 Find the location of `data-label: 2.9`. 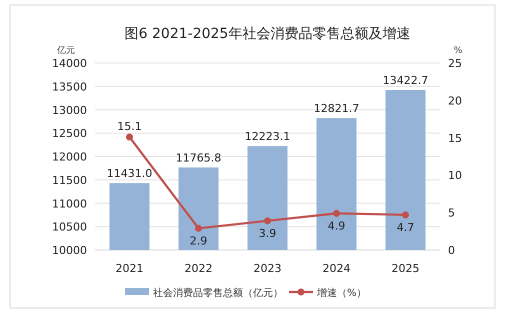

data-label: 2.9 is located at coordinates (199, 241).